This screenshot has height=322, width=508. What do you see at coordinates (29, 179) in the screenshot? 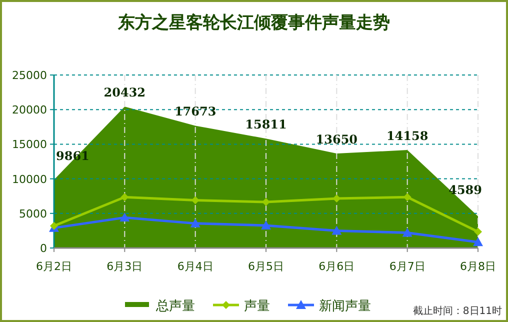
I see `y-tick-label: 10000` at bounding box center [29, 179].